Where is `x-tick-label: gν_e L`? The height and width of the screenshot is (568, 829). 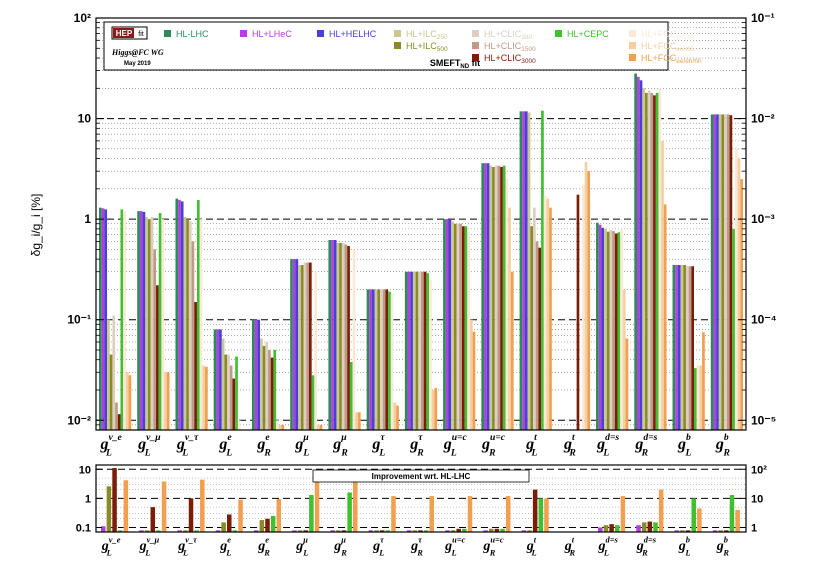
x-tick-label: gν_e L is located at coordinates (110, 445).